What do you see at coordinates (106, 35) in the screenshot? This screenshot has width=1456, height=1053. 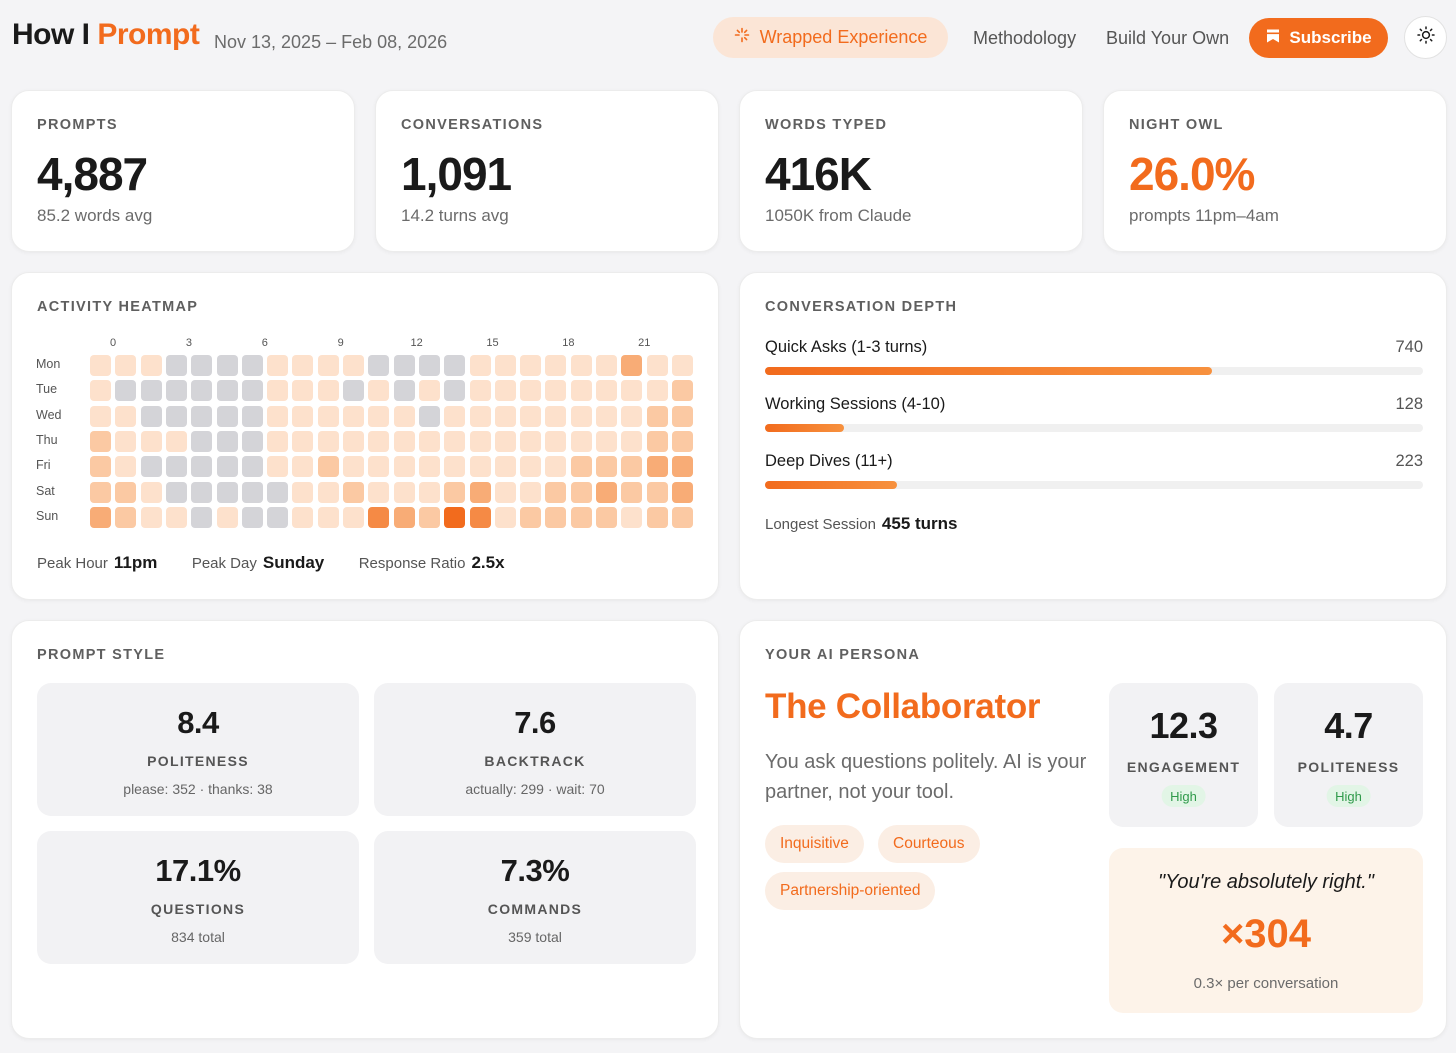 I see `brand-logo: How I Prompt` at bounding box center [106, 35].